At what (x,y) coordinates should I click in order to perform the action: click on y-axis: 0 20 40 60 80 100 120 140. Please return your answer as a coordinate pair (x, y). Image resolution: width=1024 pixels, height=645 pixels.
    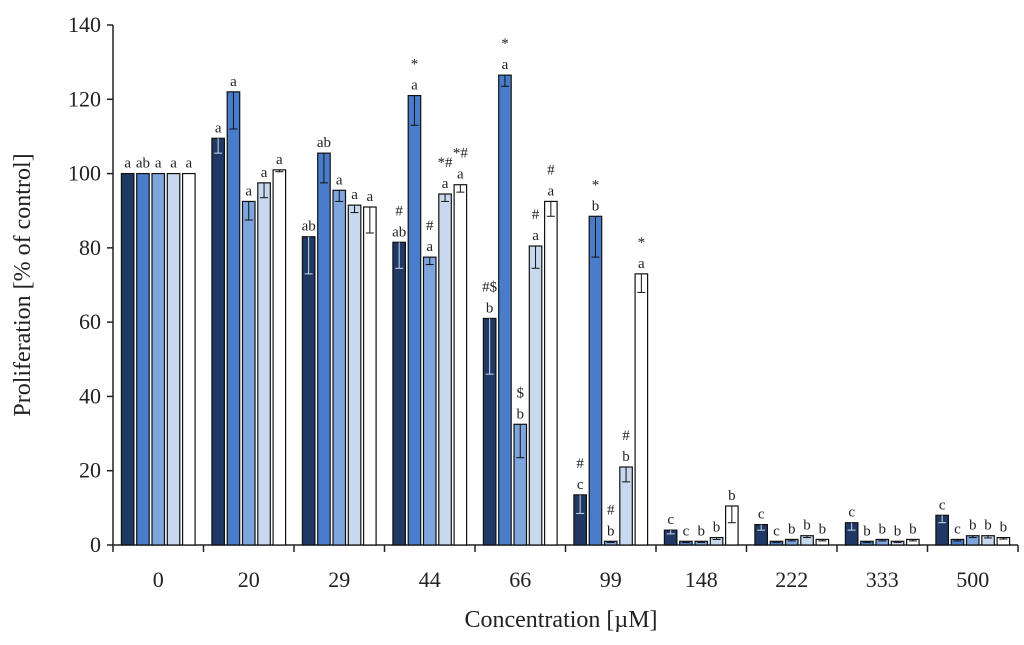
    Looking at the image, I should click on (91, 284).